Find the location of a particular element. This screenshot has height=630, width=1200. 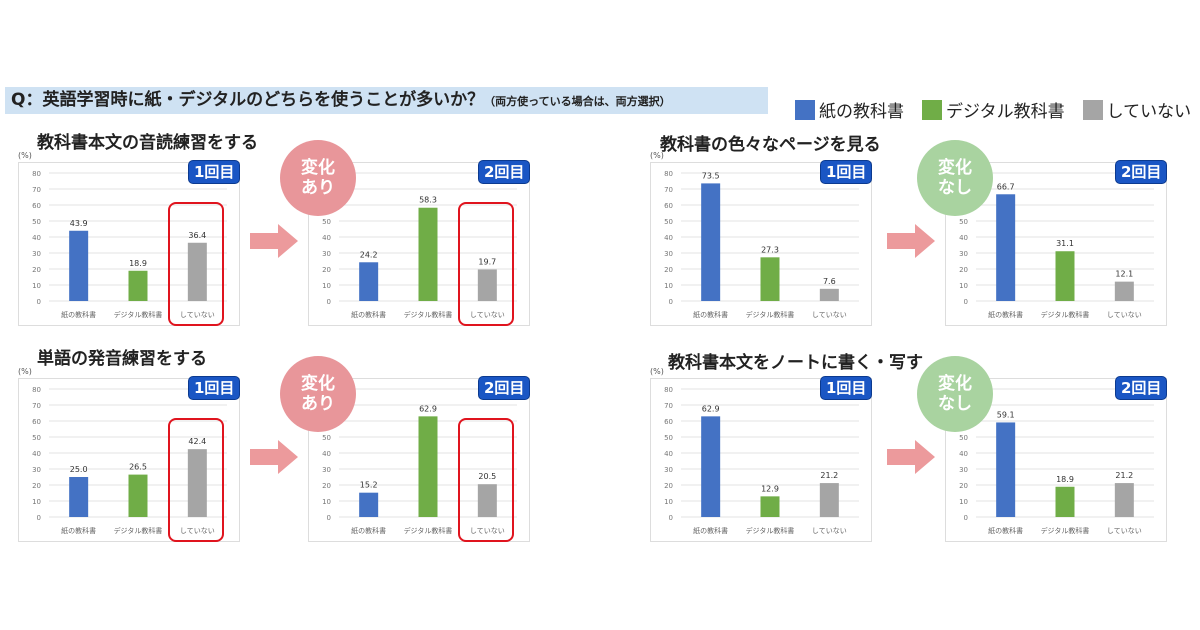

change-label: 変化 なし is located at coordinates (955, 394).